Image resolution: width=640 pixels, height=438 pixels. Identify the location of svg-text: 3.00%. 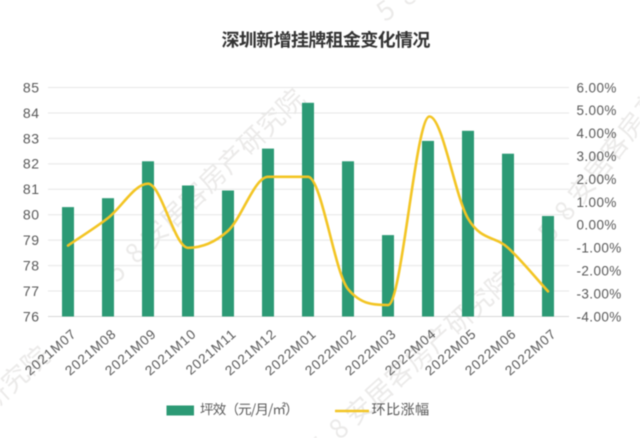
(597, 156).